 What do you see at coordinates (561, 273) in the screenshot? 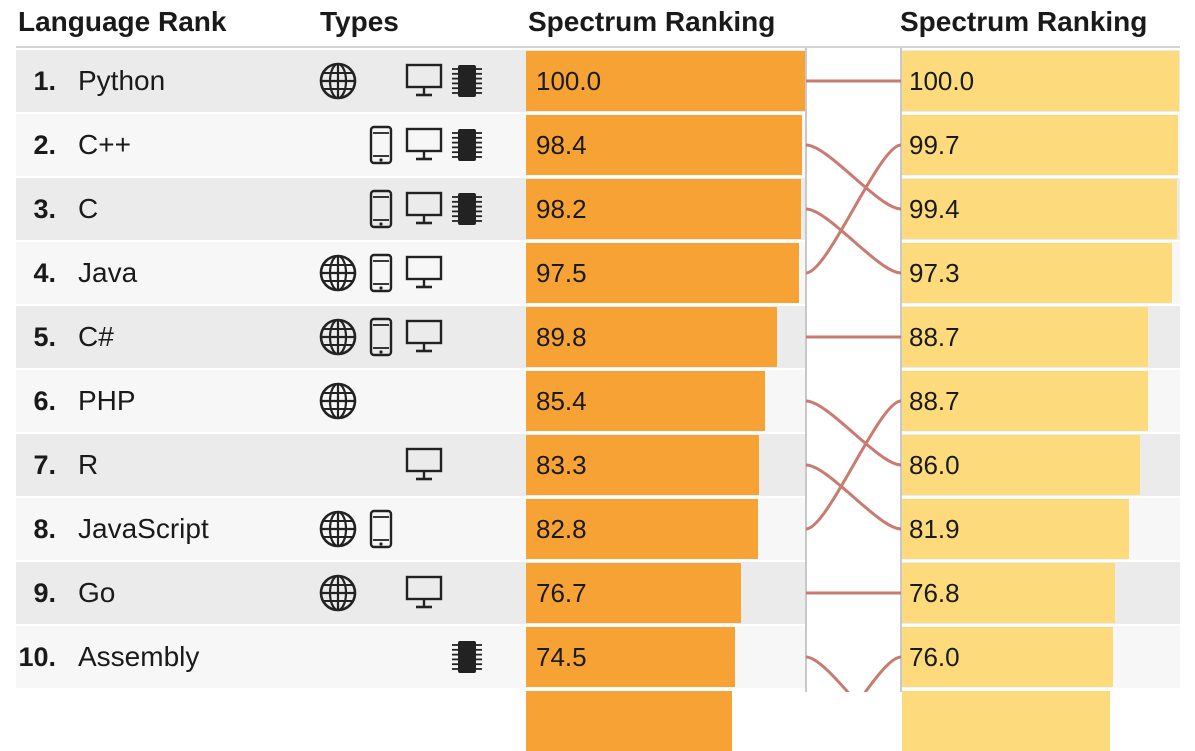
I see `left-bar-value: 97.5` at bounding box center [561, 273].